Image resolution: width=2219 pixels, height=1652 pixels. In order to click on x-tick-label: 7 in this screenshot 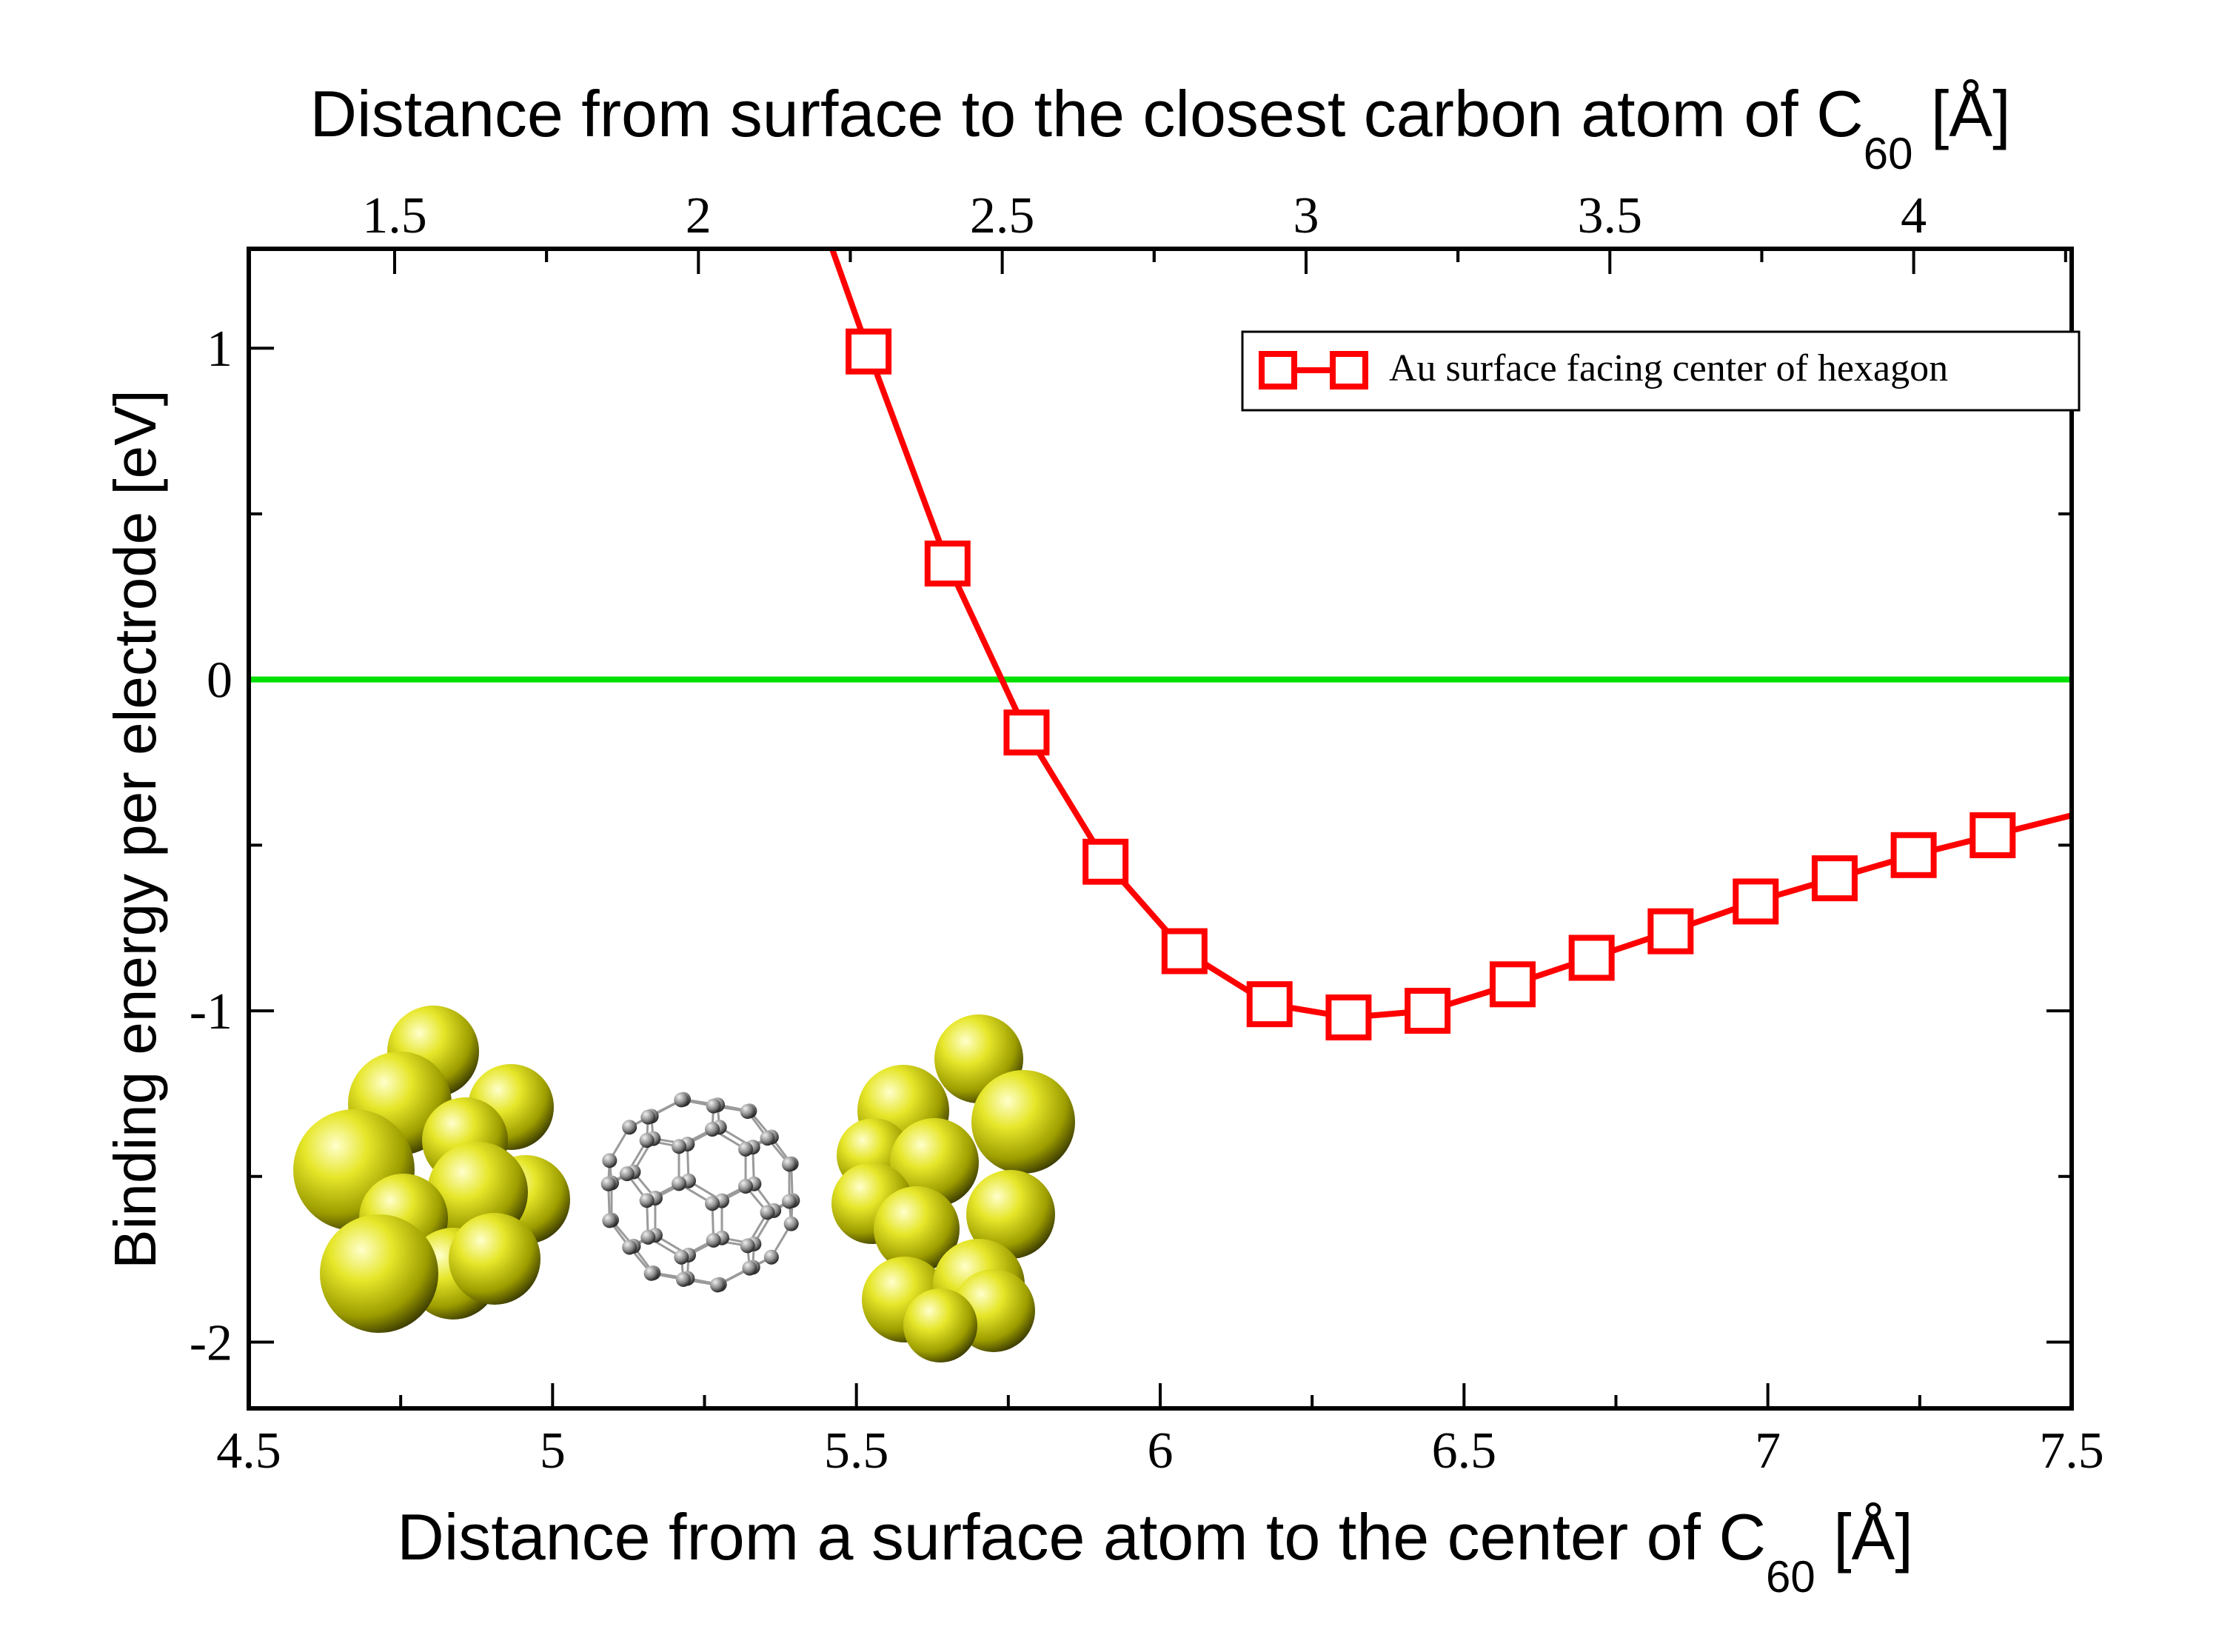, I will do `click(1768, 1451)`.